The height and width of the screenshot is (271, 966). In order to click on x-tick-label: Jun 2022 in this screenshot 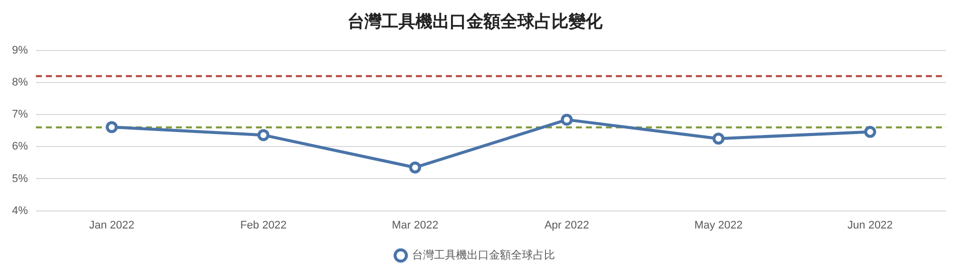, I will do `click(870, 225)`.